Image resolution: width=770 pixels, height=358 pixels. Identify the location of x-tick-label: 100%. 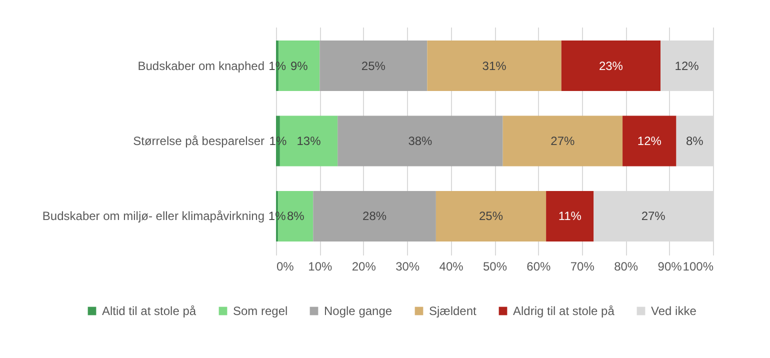
(698, 267).